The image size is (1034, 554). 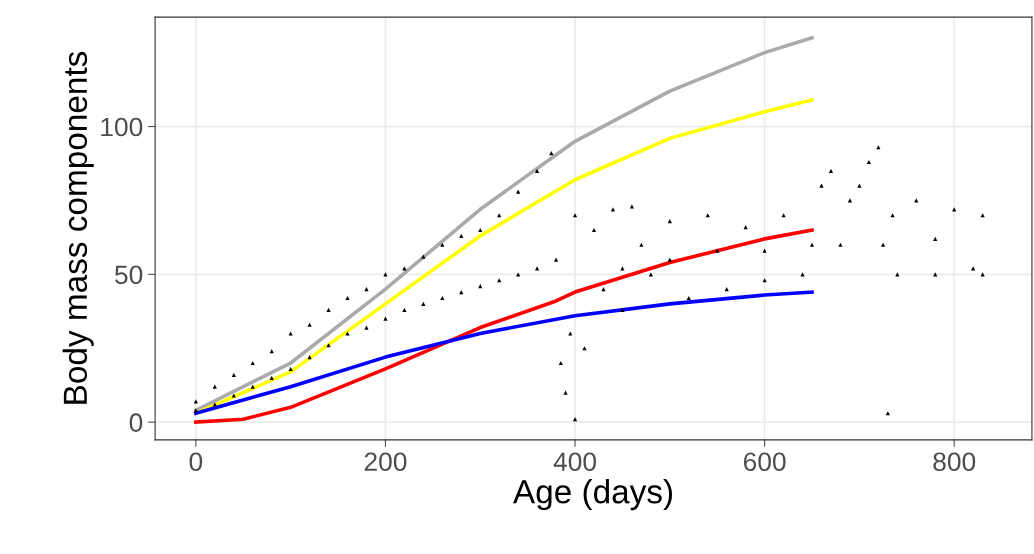 I want to click on y-tick-label: 0, so click(x=136, y=422).